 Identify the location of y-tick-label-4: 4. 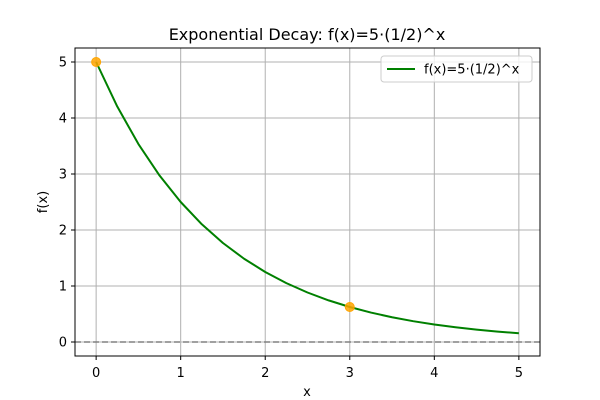
(63, 119).